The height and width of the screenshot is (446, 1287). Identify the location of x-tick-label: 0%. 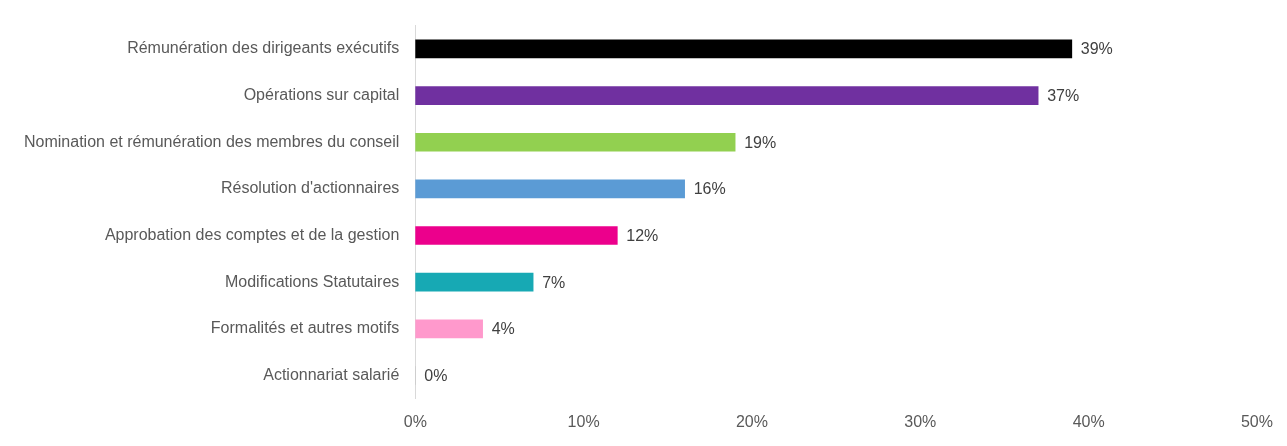
(415, 421).